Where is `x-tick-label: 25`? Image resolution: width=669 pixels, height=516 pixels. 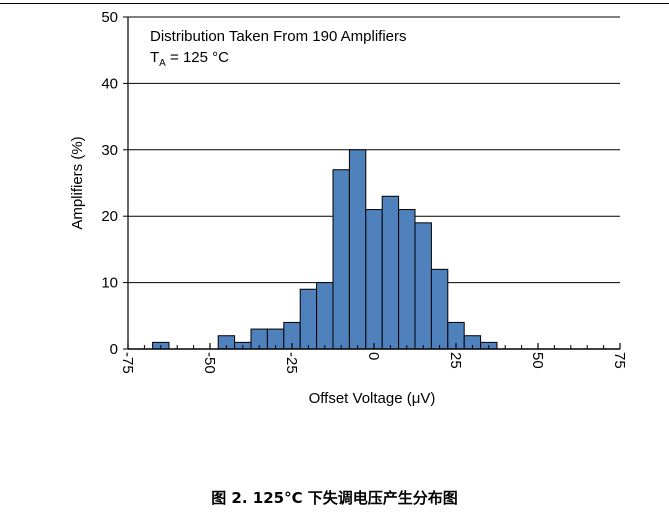 x-tick-label: 25 is located at coordinates (455, 360).